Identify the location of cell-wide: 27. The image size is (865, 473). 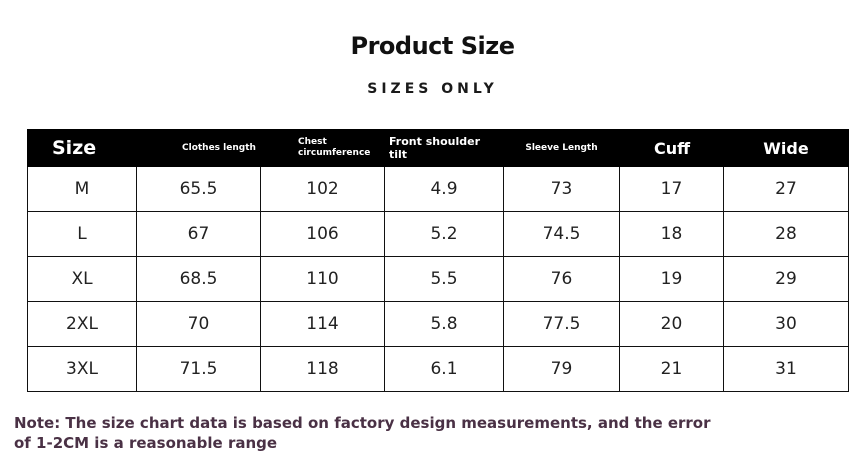
(786, 189).